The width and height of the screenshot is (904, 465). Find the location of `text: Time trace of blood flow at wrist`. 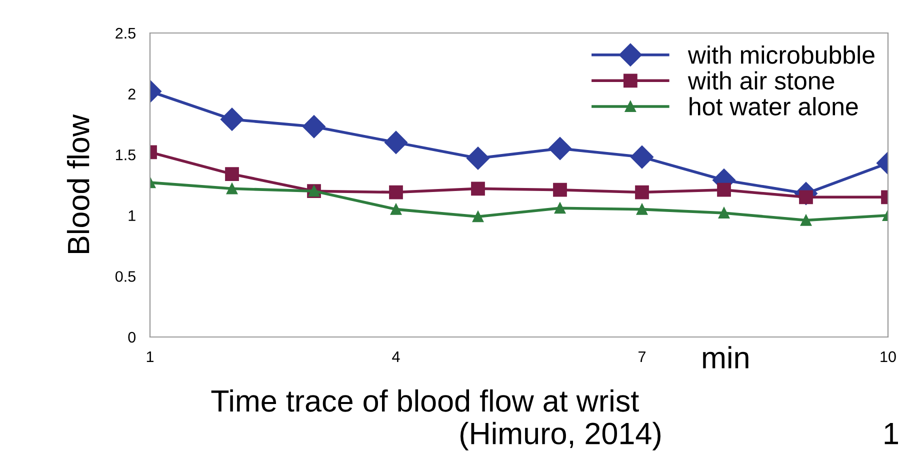

text: Time trace of blood flow at wrist is located at coordinates (425, 400).